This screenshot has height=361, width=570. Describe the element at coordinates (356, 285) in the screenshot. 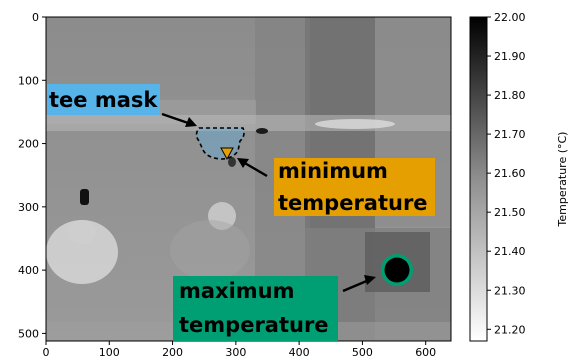

I see `maximum-arrow` at that location.